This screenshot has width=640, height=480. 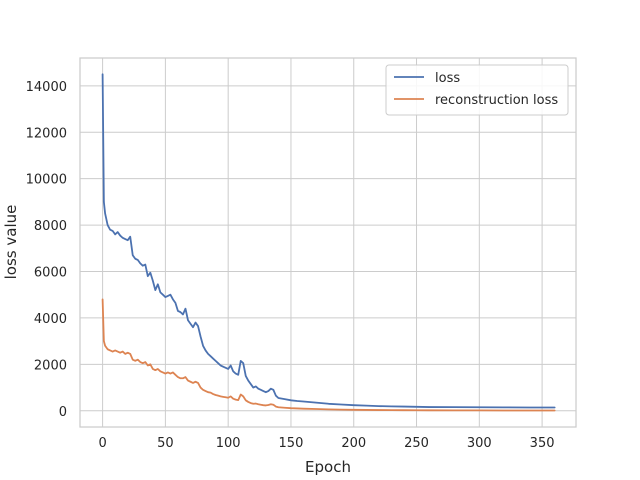 What do you see at coordinates (50, 226) in the screenshot?
I see `y-tick-label: 8000` at bounding box center [50, 226].